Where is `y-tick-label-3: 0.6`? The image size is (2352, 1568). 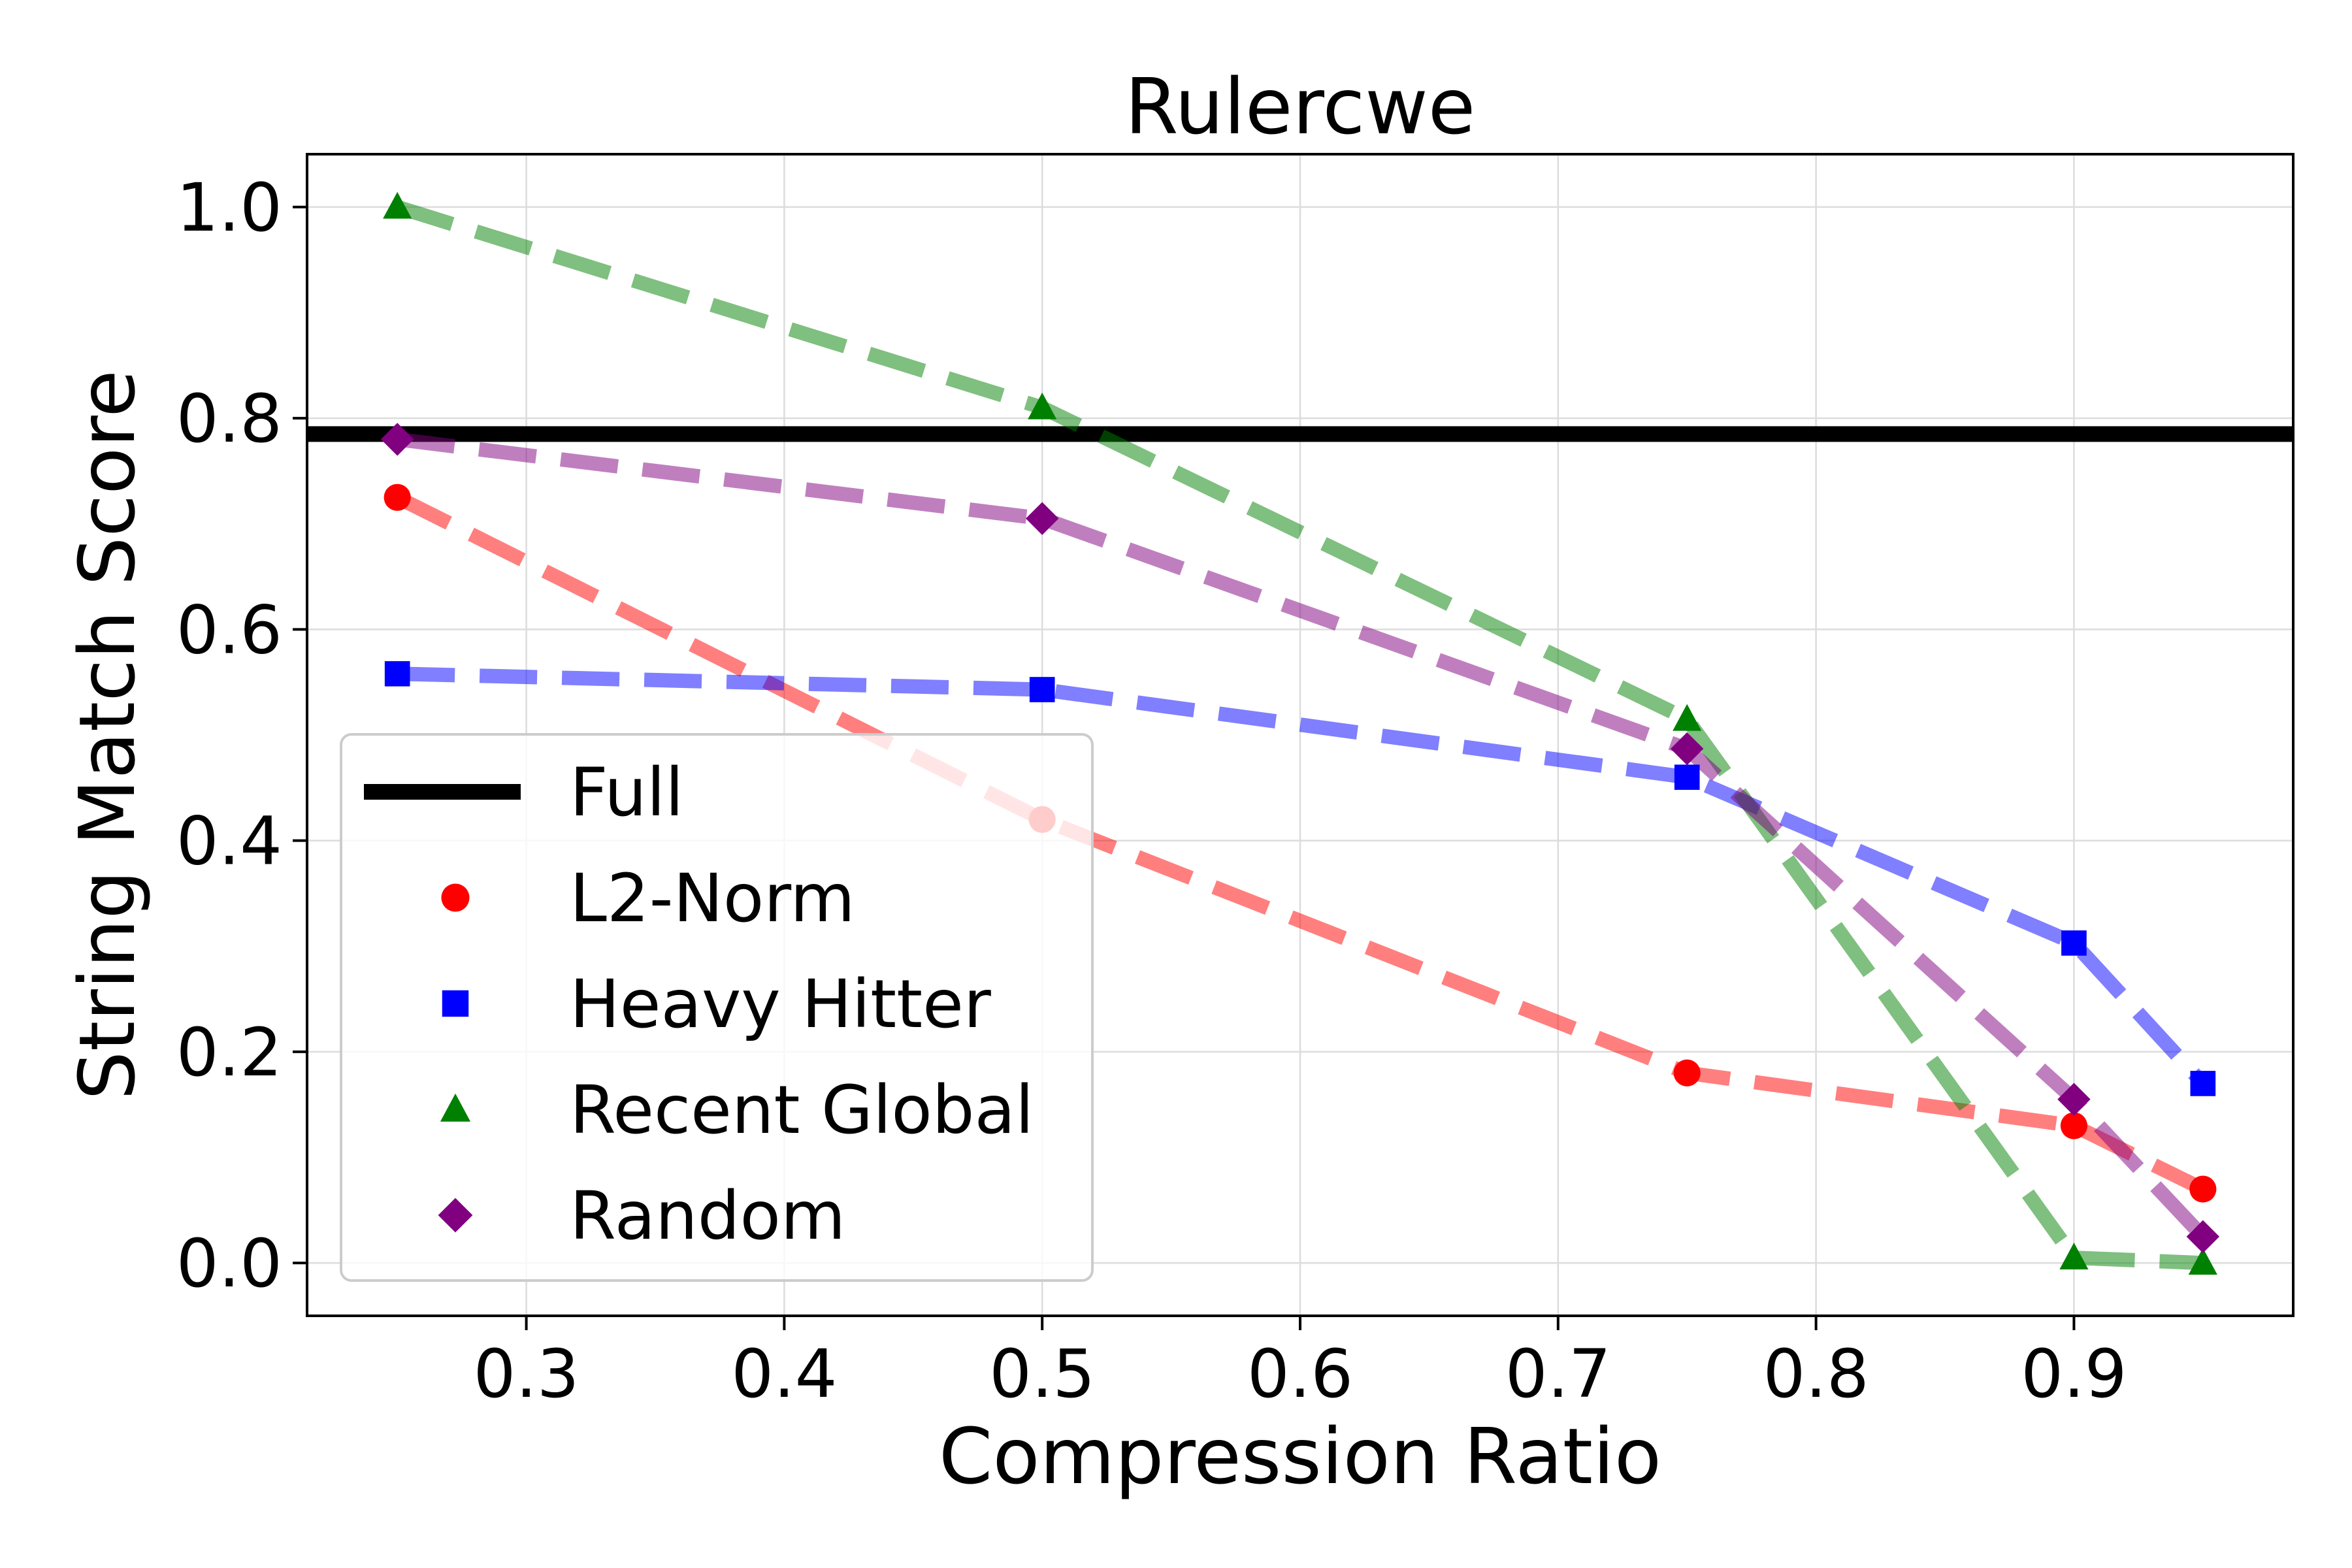 y-tick-label-3: 0.6 is located at coordinates (229, 630).